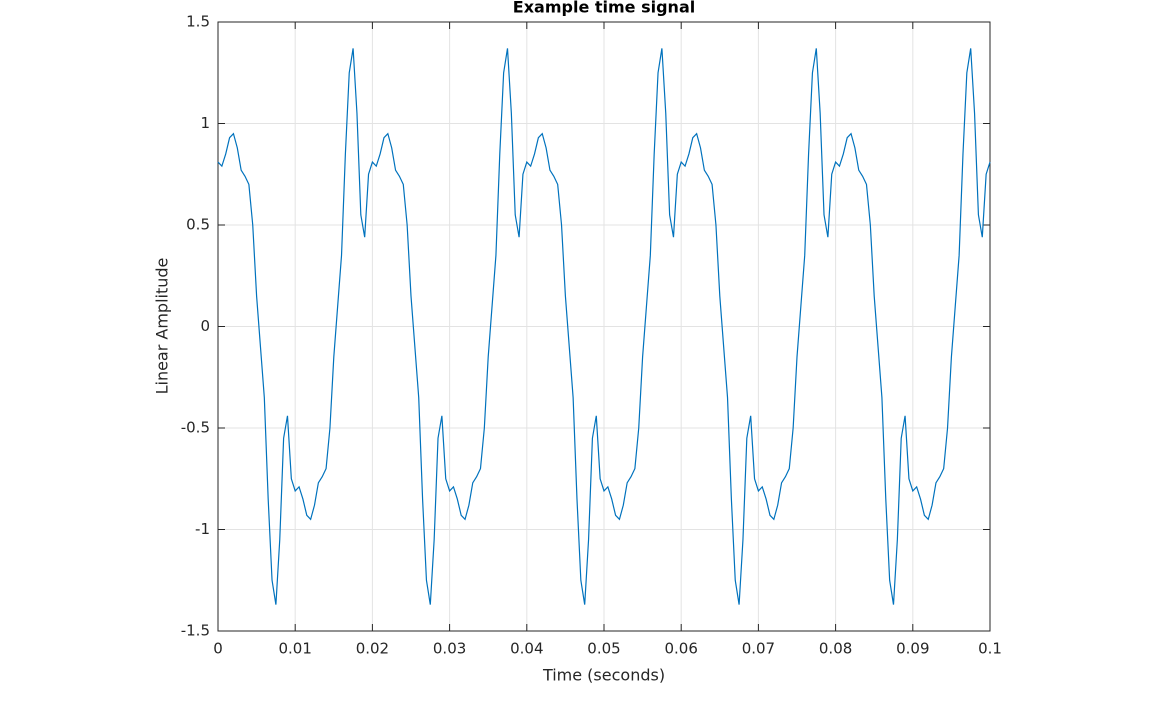  I want to click on y-tick-label: -0.5, so click(195, 428).